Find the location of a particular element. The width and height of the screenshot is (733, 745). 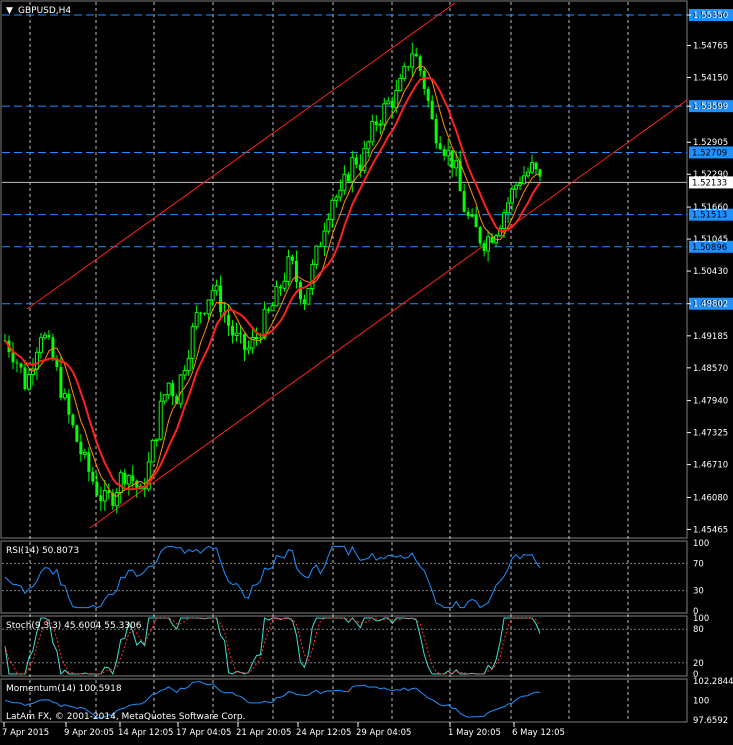

price-tick-label: 1.50430 is located at coordinates (710, 272).